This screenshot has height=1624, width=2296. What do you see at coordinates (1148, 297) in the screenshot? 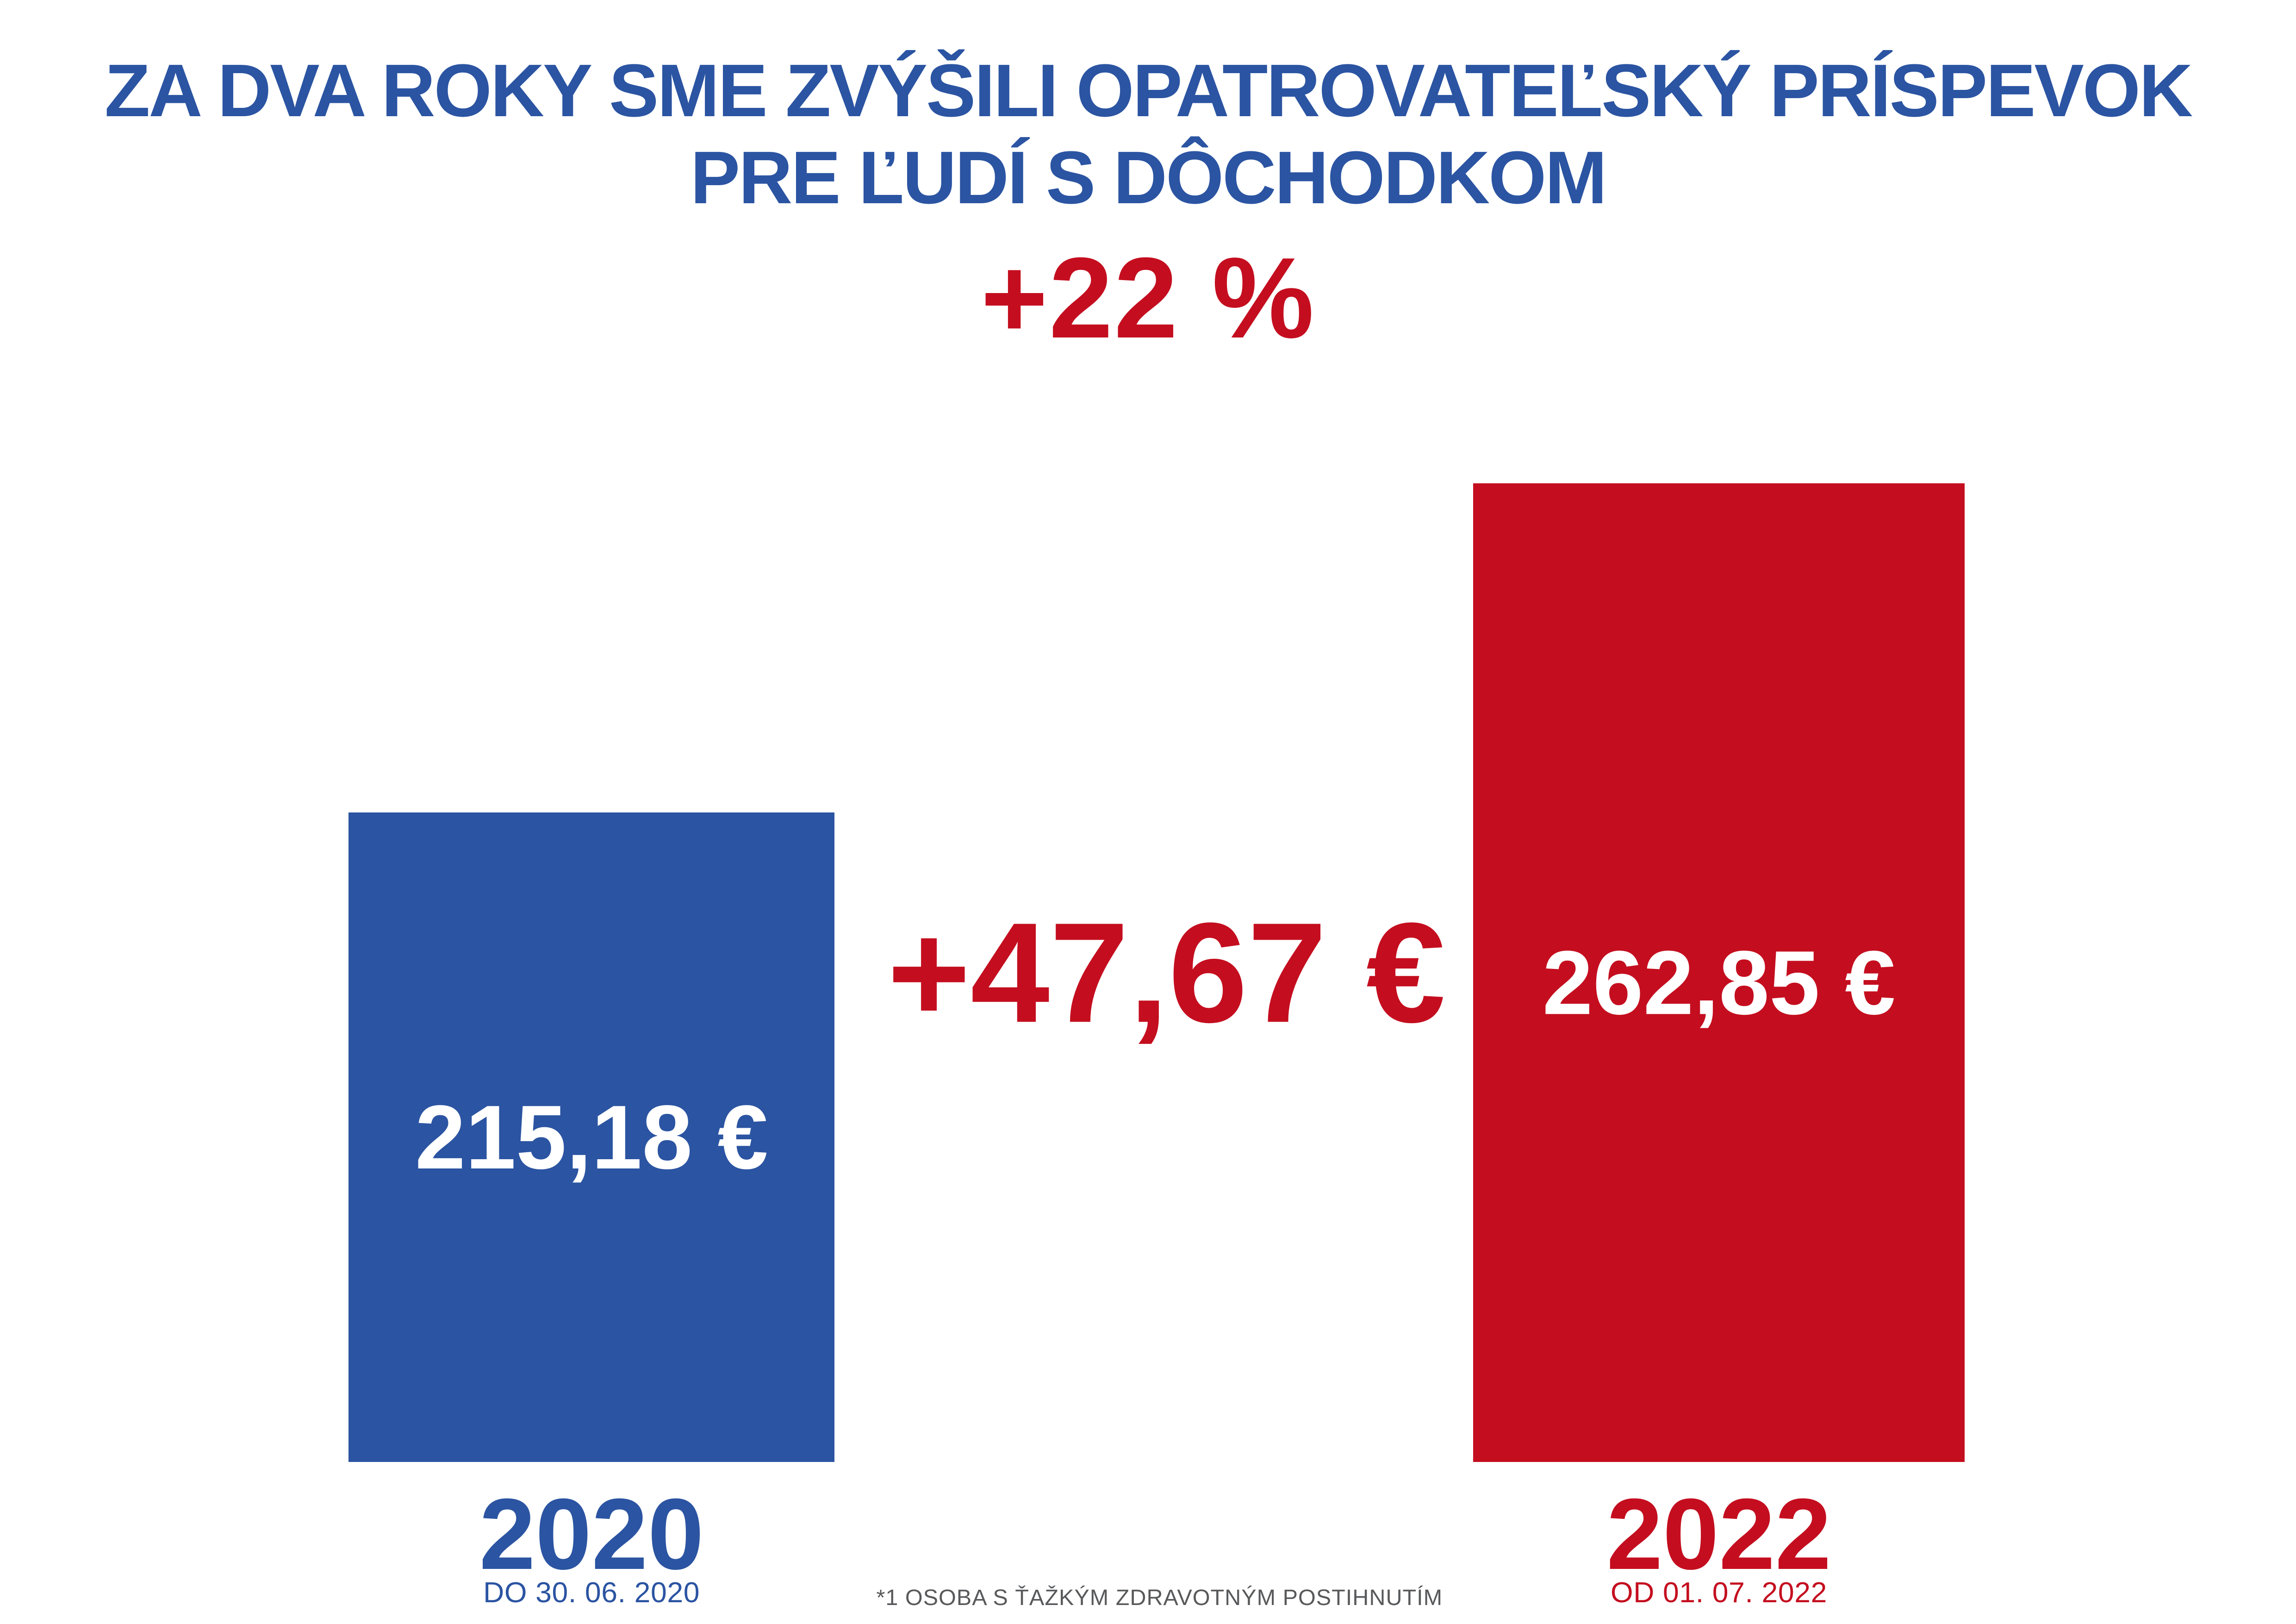
I see `percent-change-label: +22 %` at bounding box center [1148, 297].